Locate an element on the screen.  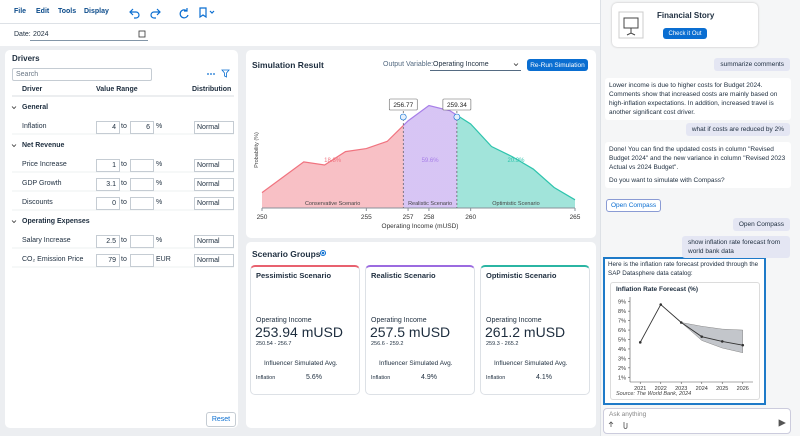
driver-name: Price Increase is located at coordinates (44, 164).